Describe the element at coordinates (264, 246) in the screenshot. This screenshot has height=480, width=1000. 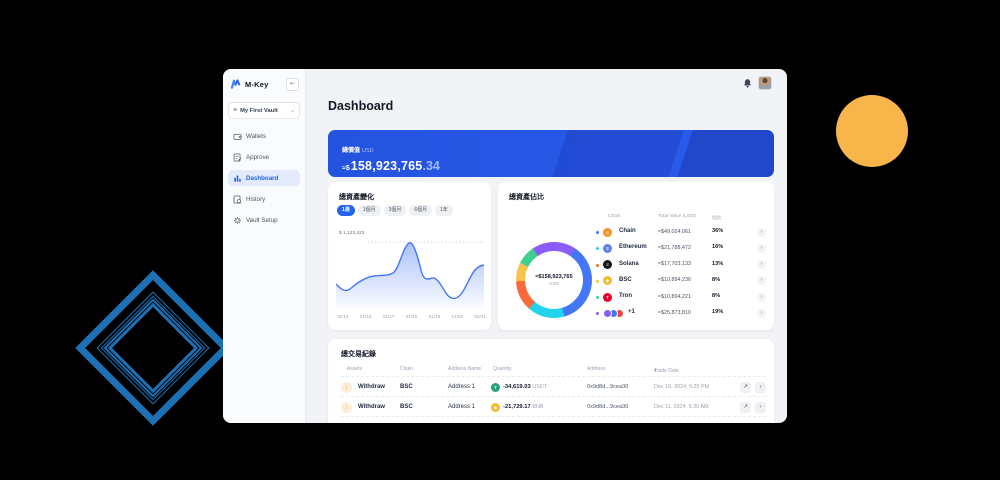
I see `sidebar: M-Key ⇤ ≡ My First Vault ⌄ Wallets` at that location.